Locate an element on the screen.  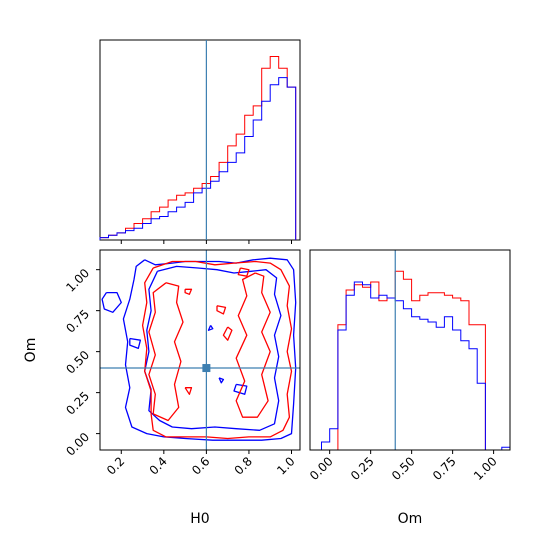
joint-x-ticks: 0.2 0.4 0.6 0.8 1.0 is located at coordinates (201, 464).